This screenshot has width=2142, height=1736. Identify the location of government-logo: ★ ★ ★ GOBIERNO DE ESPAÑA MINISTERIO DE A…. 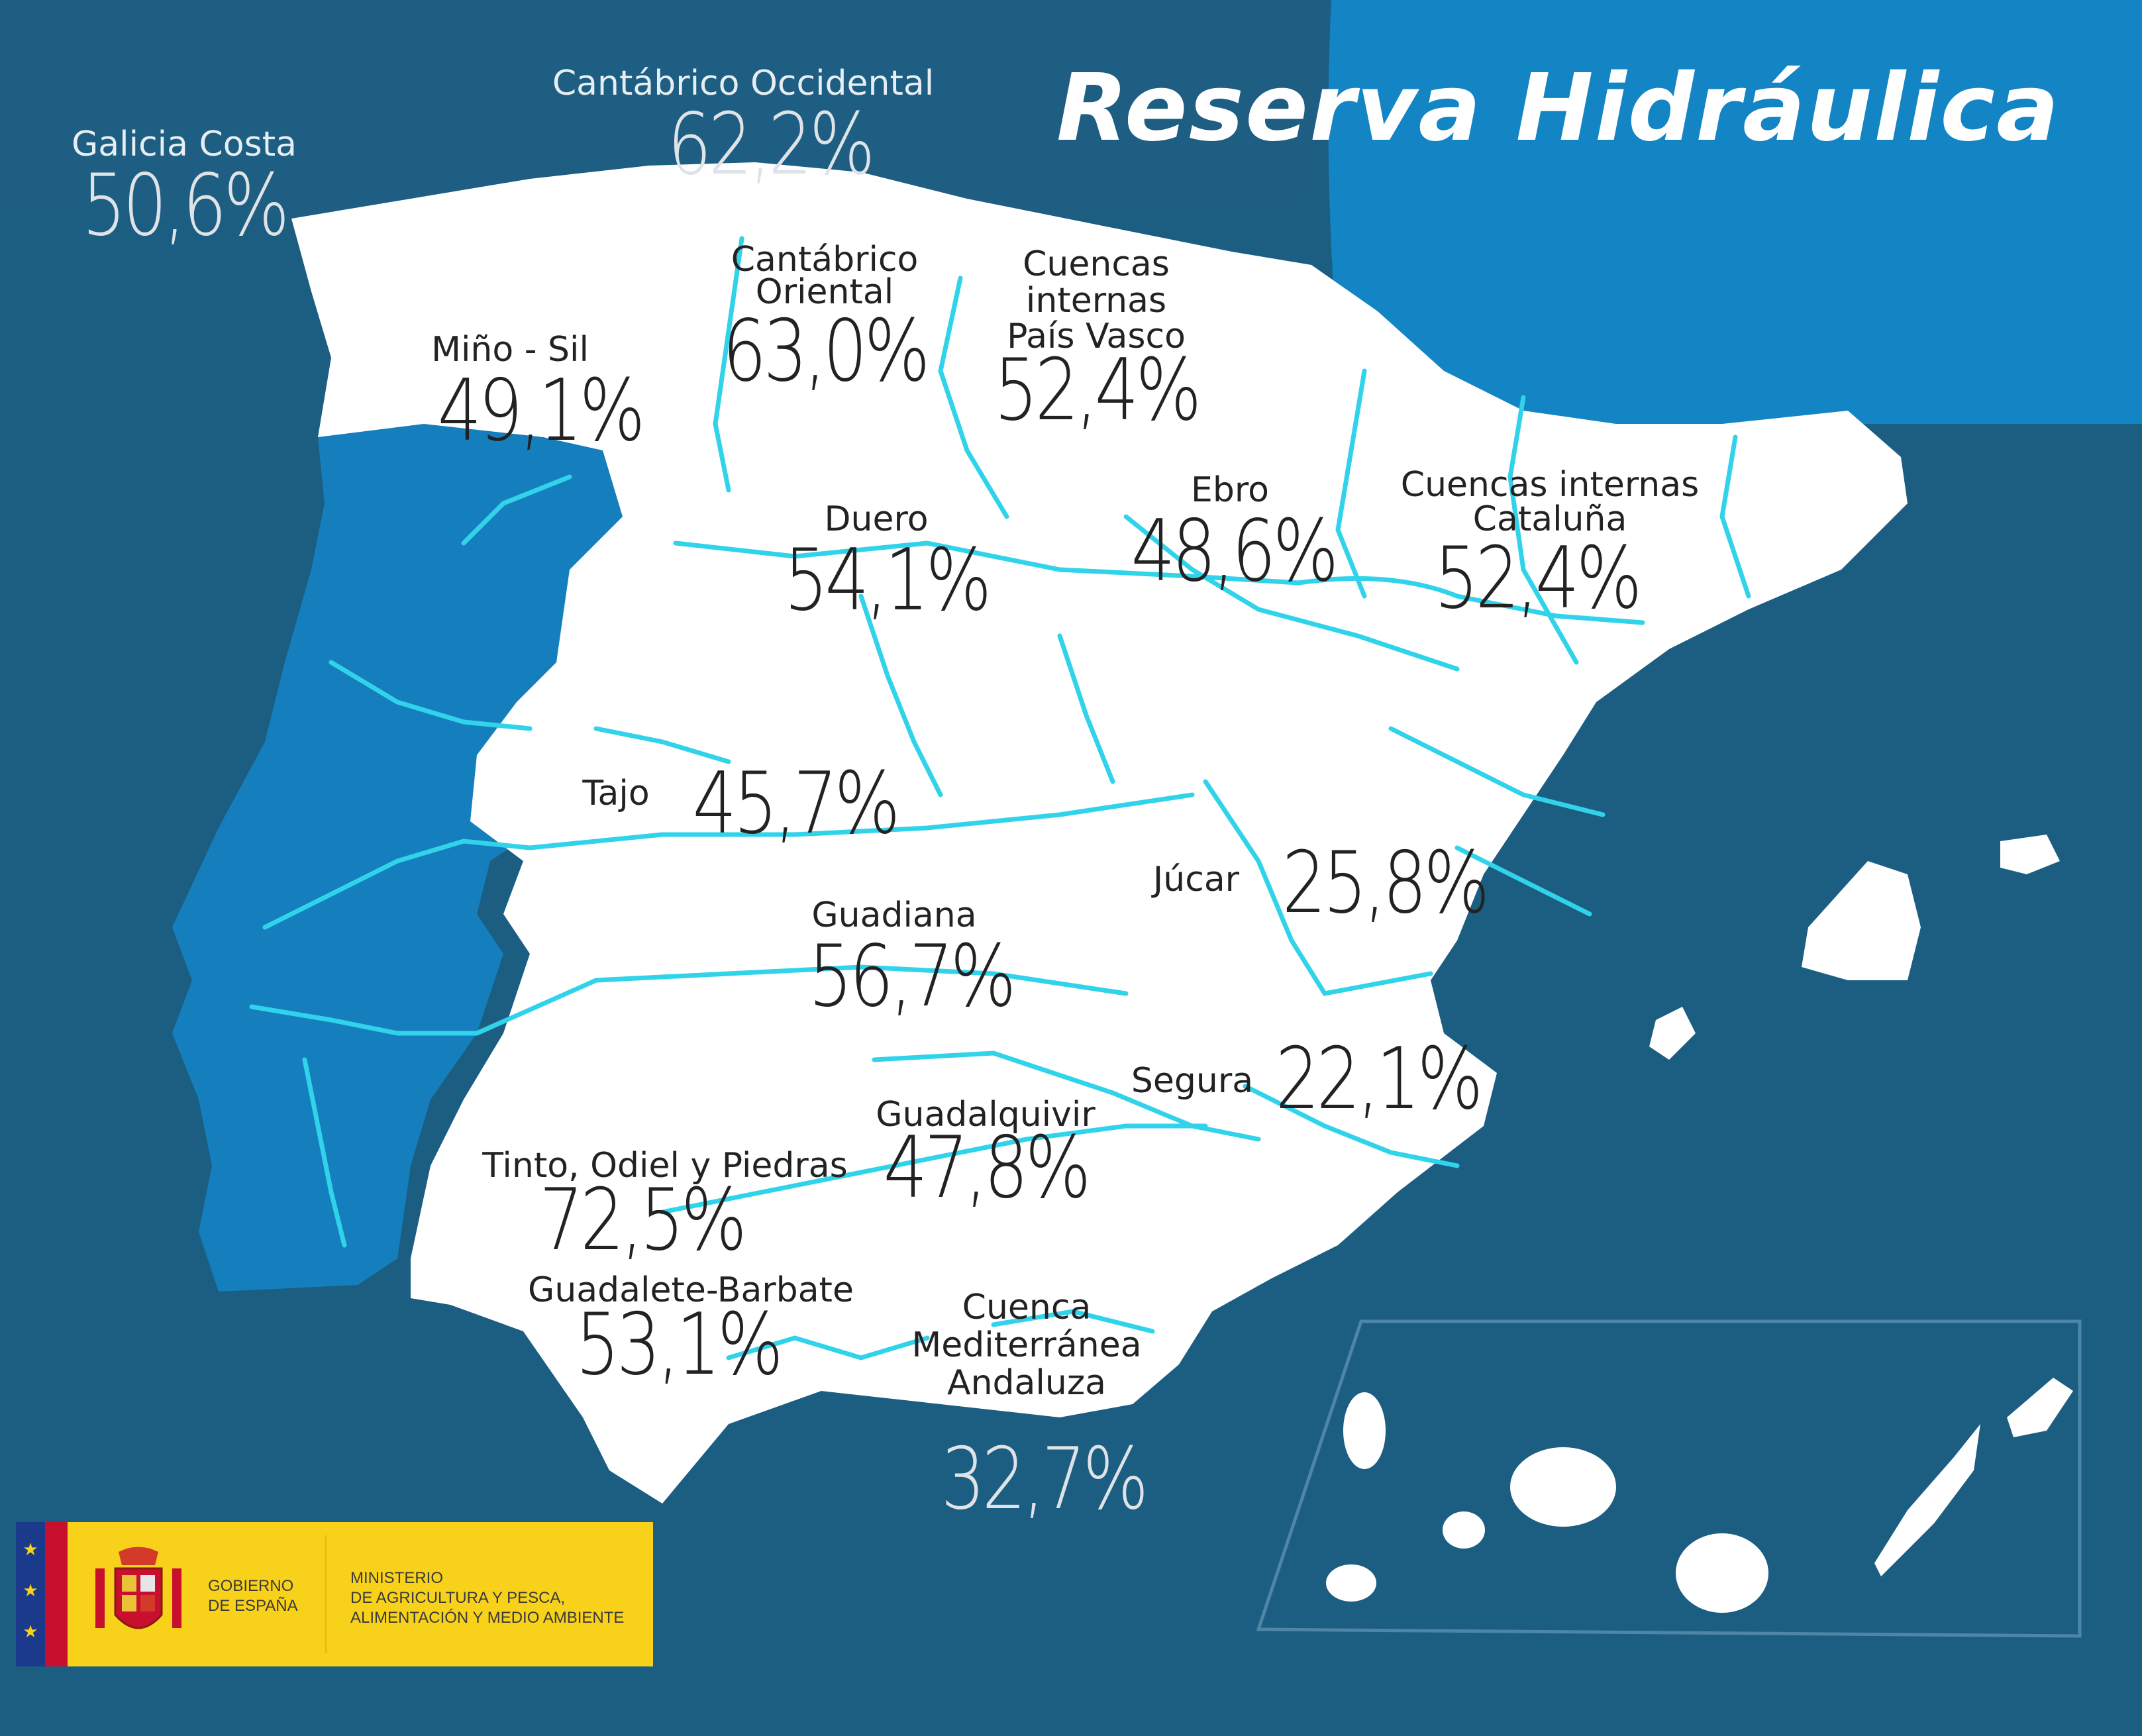
(334, 1594).